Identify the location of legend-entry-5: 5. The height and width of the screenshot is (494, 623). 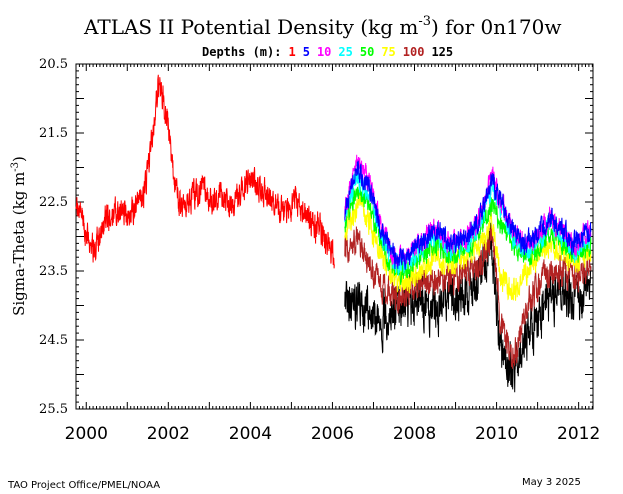
(306, 52).